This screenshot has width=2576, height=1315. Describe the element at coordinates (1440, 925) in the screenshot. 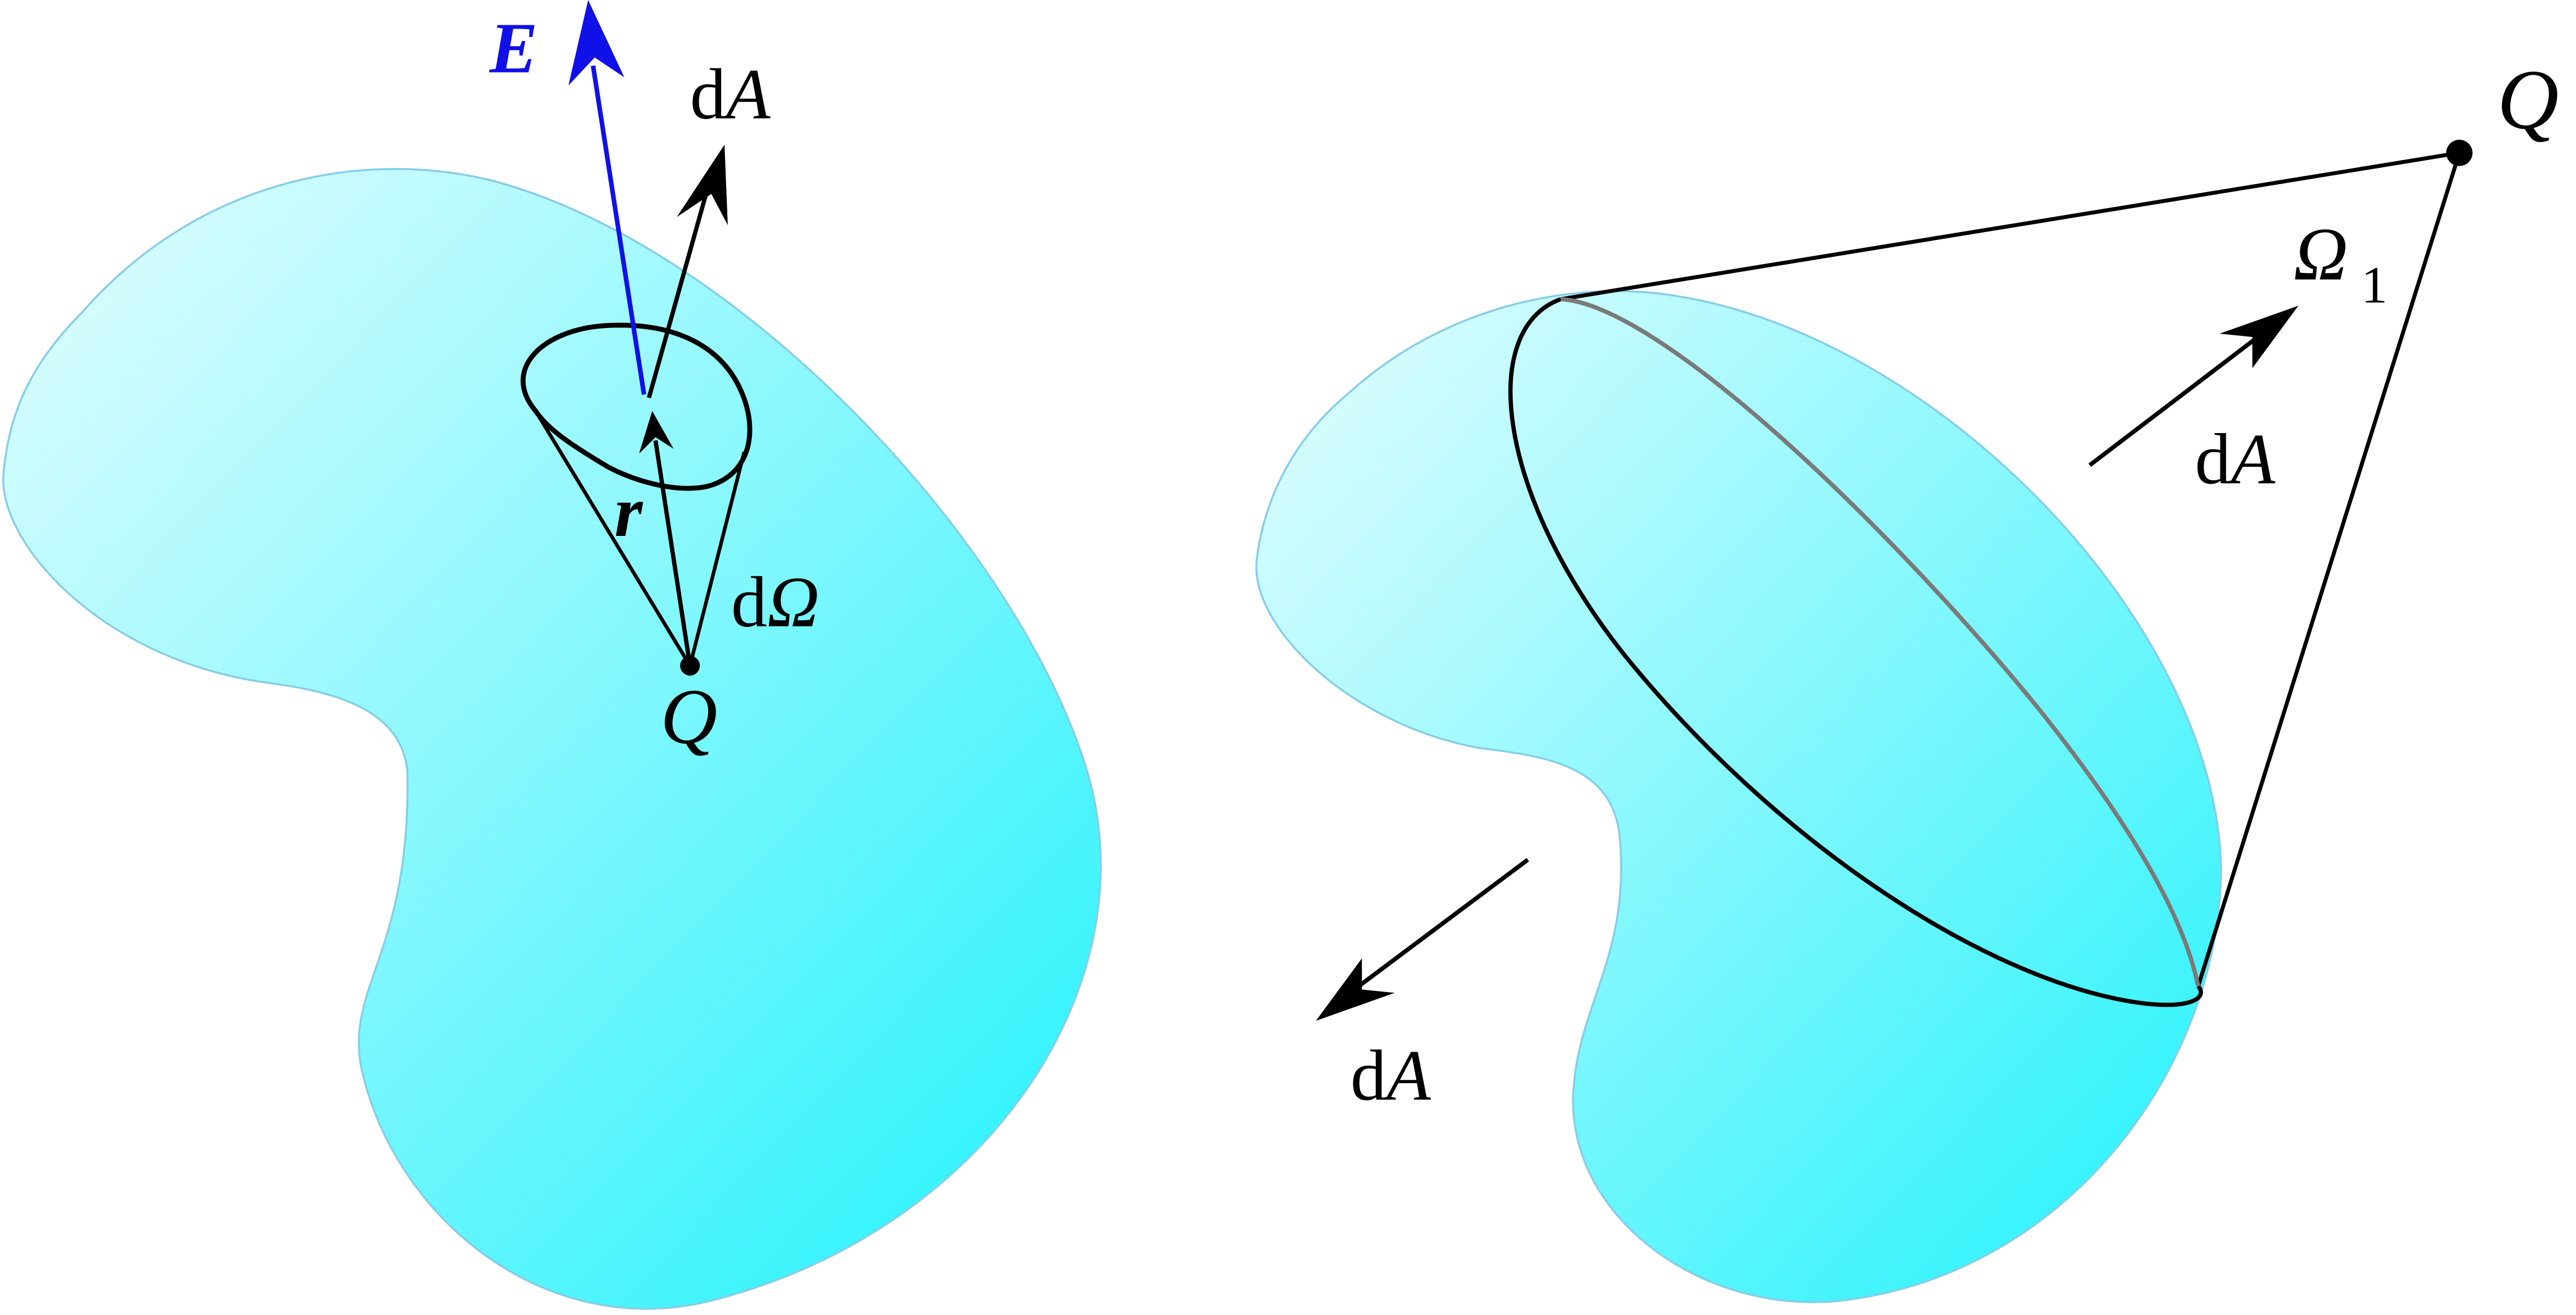

I see `area-normal-vector-inward` at that location.